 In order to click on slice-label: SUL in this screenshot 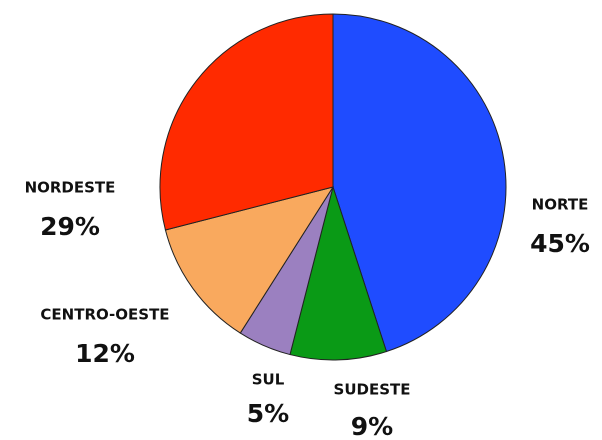, I will do `click(268, 380)`.